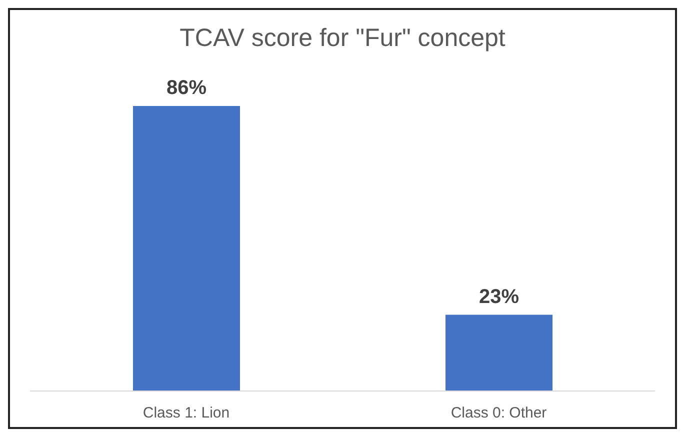 This screenshot has height=437, width=685. Describe the element at coordinates (186, 413) in the screenshot. I see `x-tick-label: Class 1: Lion` at that location.